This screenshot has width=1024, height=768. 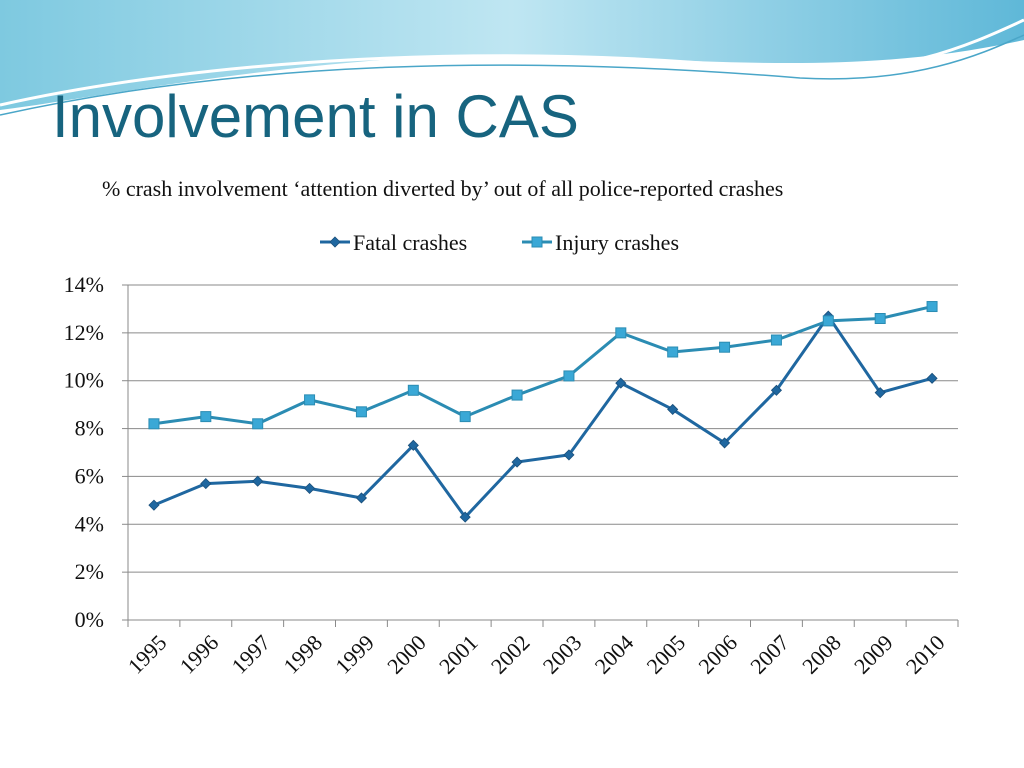 What do you see at coordinates (499, 242) in the screenshot?
I see `legend: Fatal crashes Injury crashes` at bounding box center [499, 242].